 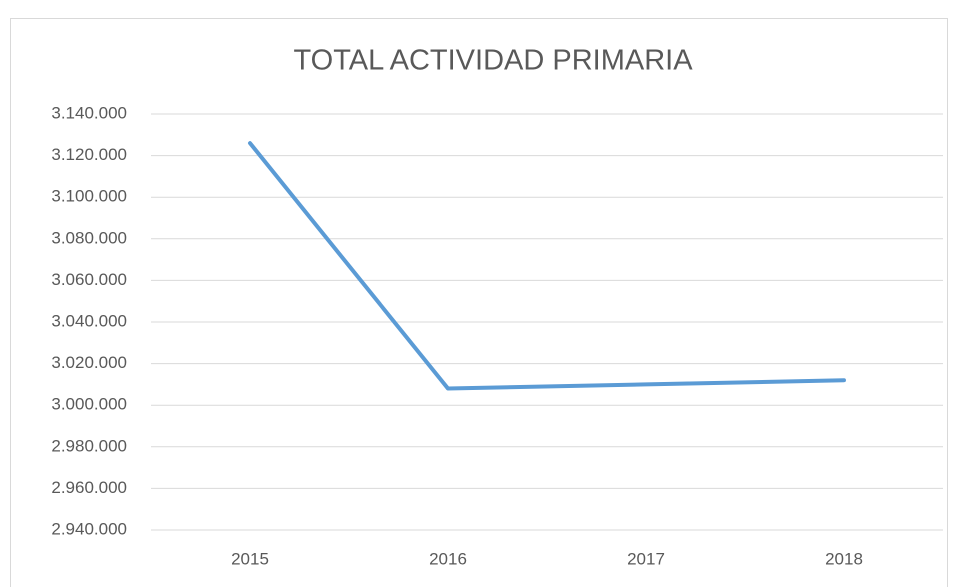 I want to click on chart-title: TOTAL ACTIVIDAD PRIMARIA, so click(x=493, y=61).